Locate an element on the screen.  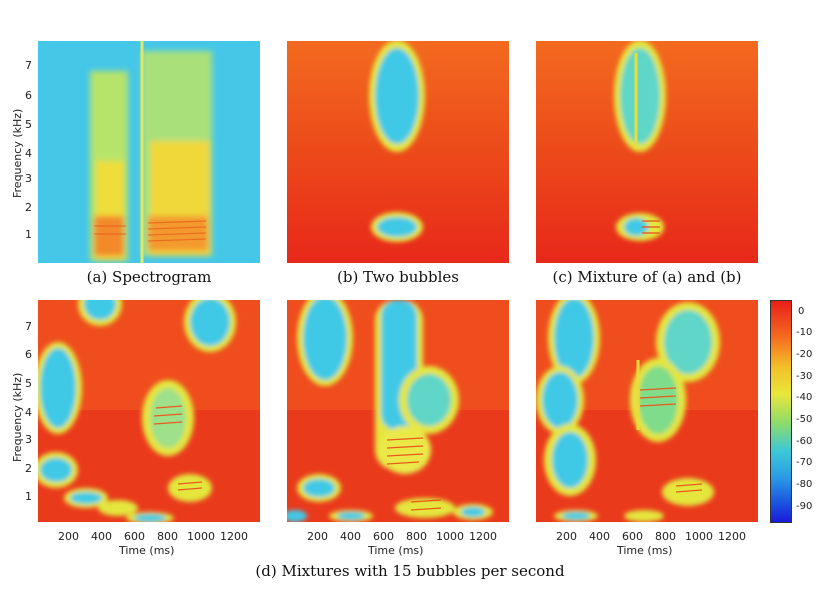
ytick-2-top: 2 is located at coordinates (28, 207).